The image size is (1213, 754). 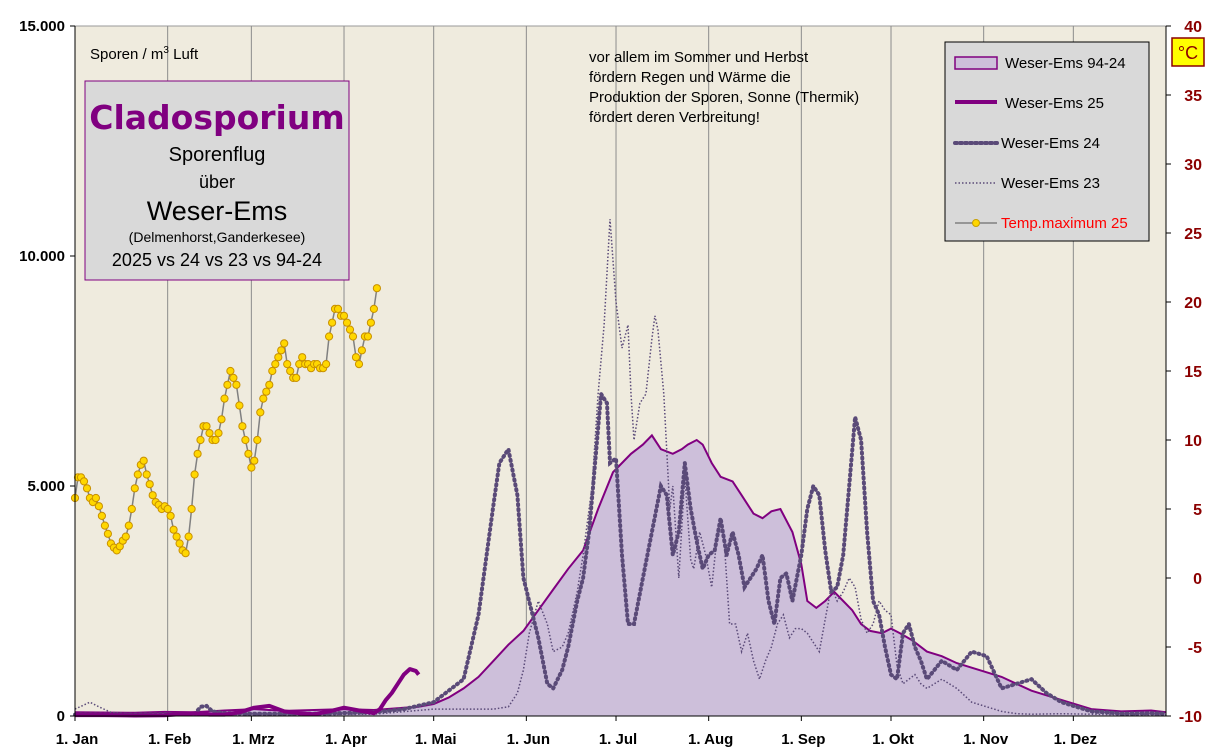 What do you see at coordinates (217, 260) in the screenshot?
I see `title-line-5: 2025 vs 24 vs 23 vs 94-24` at bounding box center [217, 260].